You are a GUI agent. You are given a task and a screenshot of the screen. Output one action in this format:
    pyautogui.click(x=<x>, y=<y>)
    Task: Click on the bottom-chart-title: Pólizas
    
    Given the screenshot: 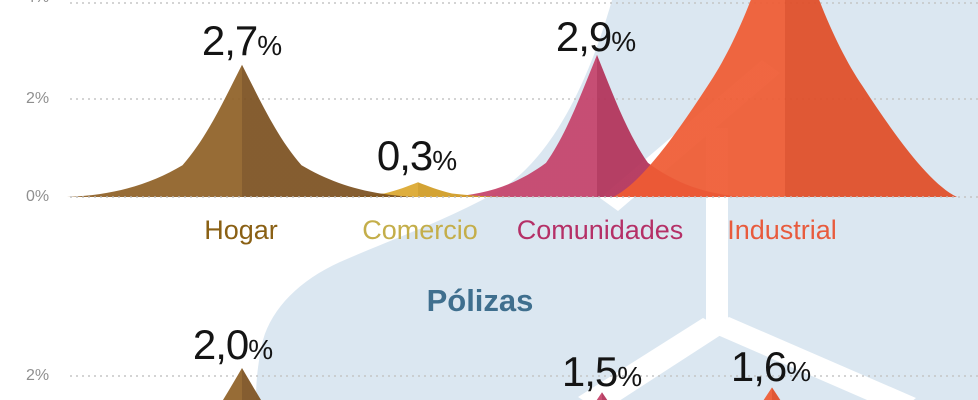 What is the action you would take?
    pyautogui.click(x=480, y=300)
    